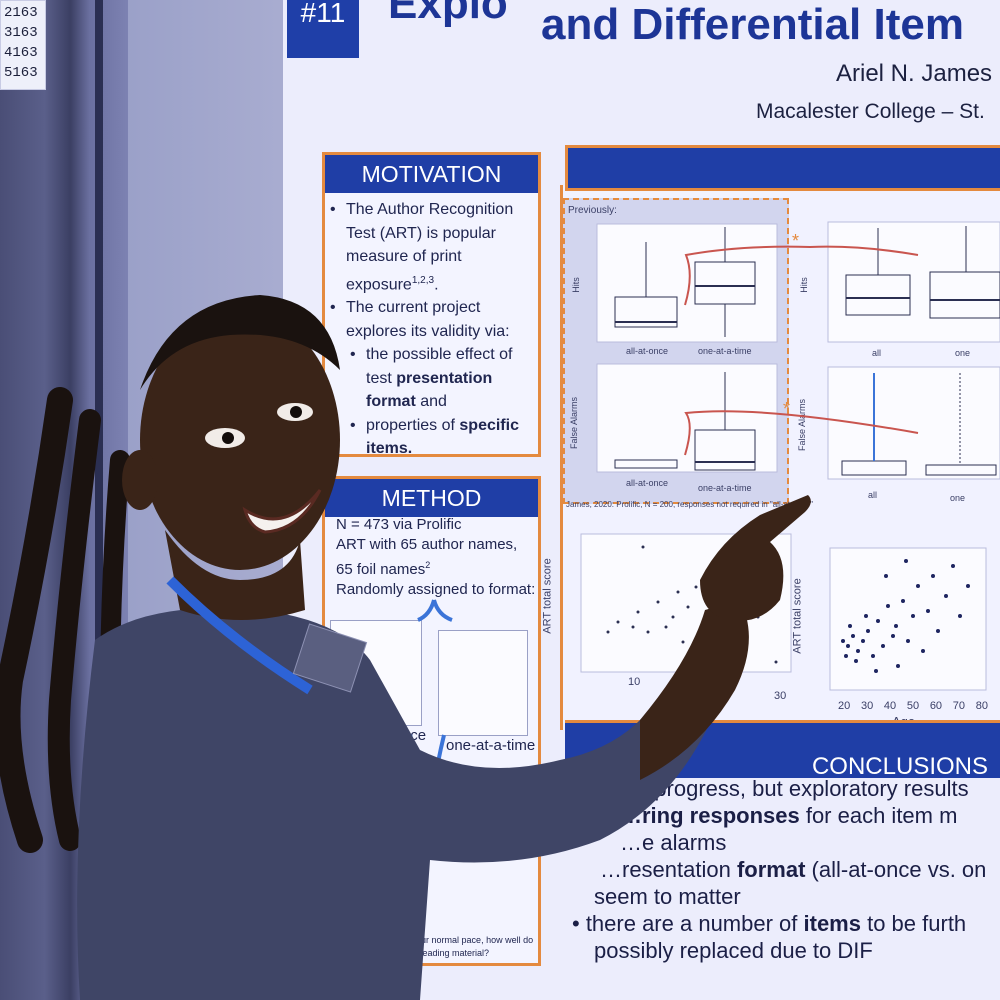  I want to click on concl-text: …resentation, so click(668, 869).